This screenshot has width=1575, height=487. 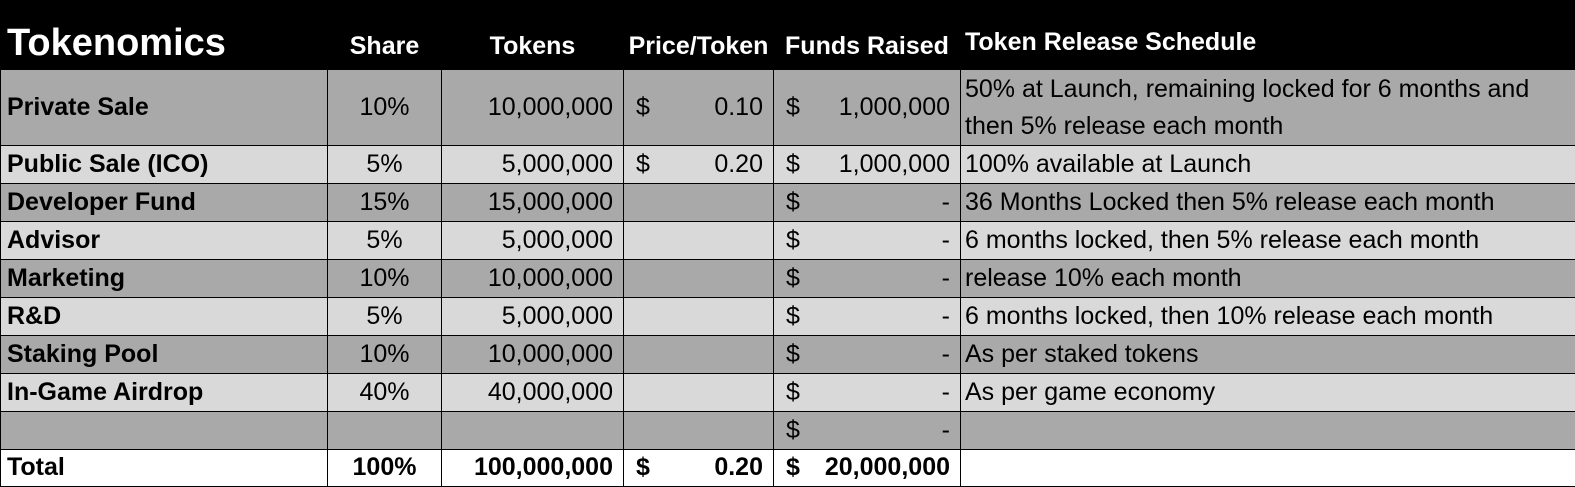 What do you see at coordinates (164, 241) in the screenshot?
I see `category-cell: Advisor` at bounding box center [164, 241].